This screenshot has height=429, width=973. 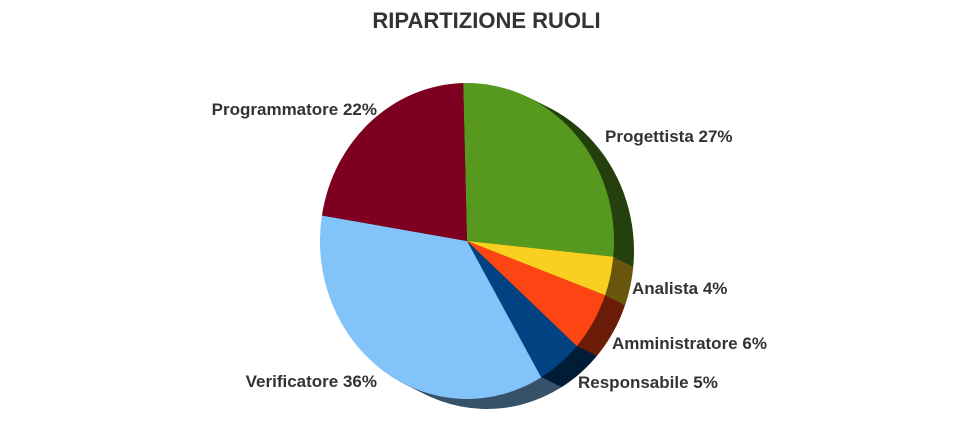 What do you see at coordinates (669, 136) in the screenshot?
I see `slice-label-progettista: Progettista 27%` at bounding box center [669, 136].